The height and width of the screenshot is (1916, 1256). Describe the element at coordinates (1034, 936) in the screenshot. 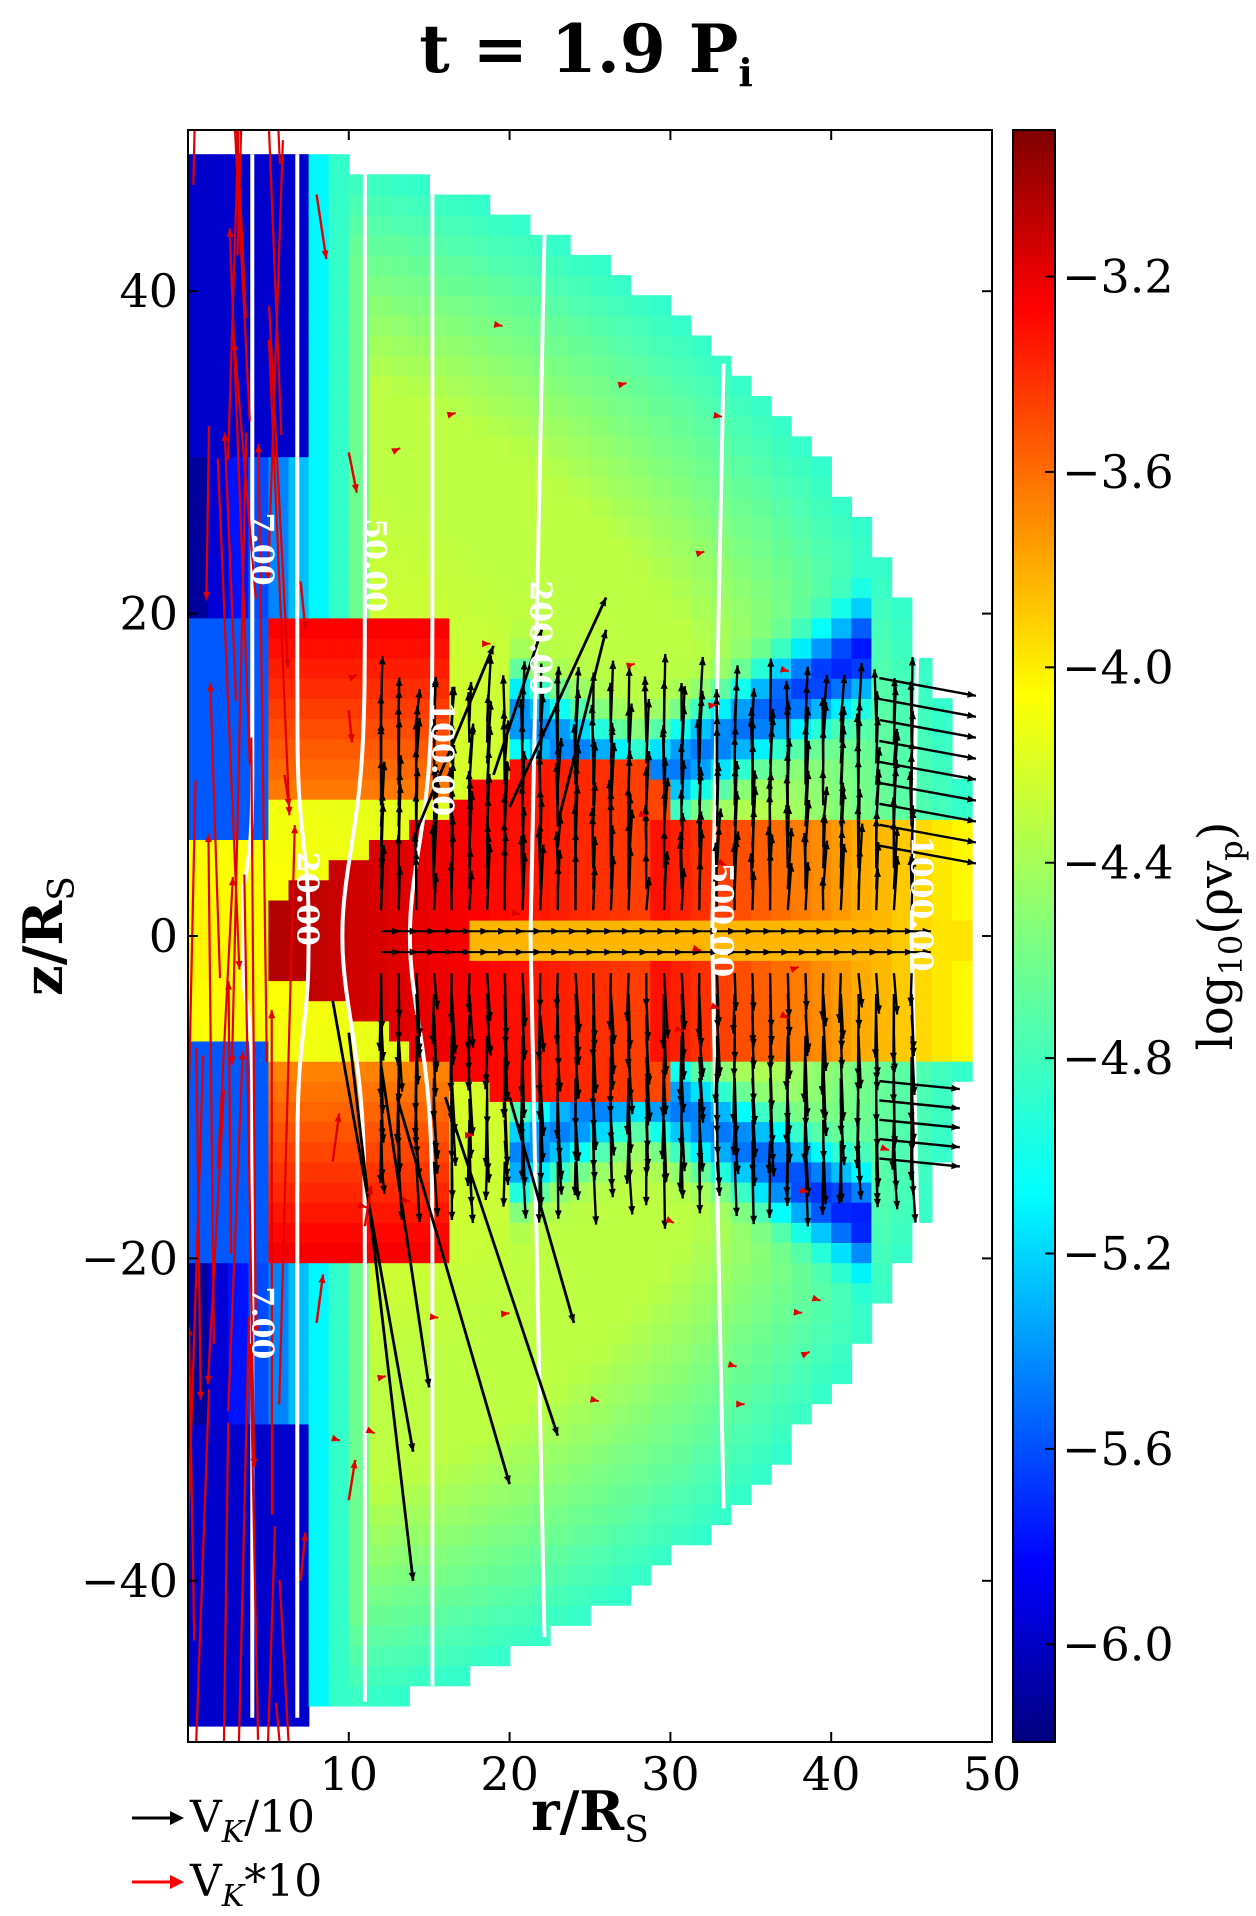

I see `colorbar-gradient` at that location.